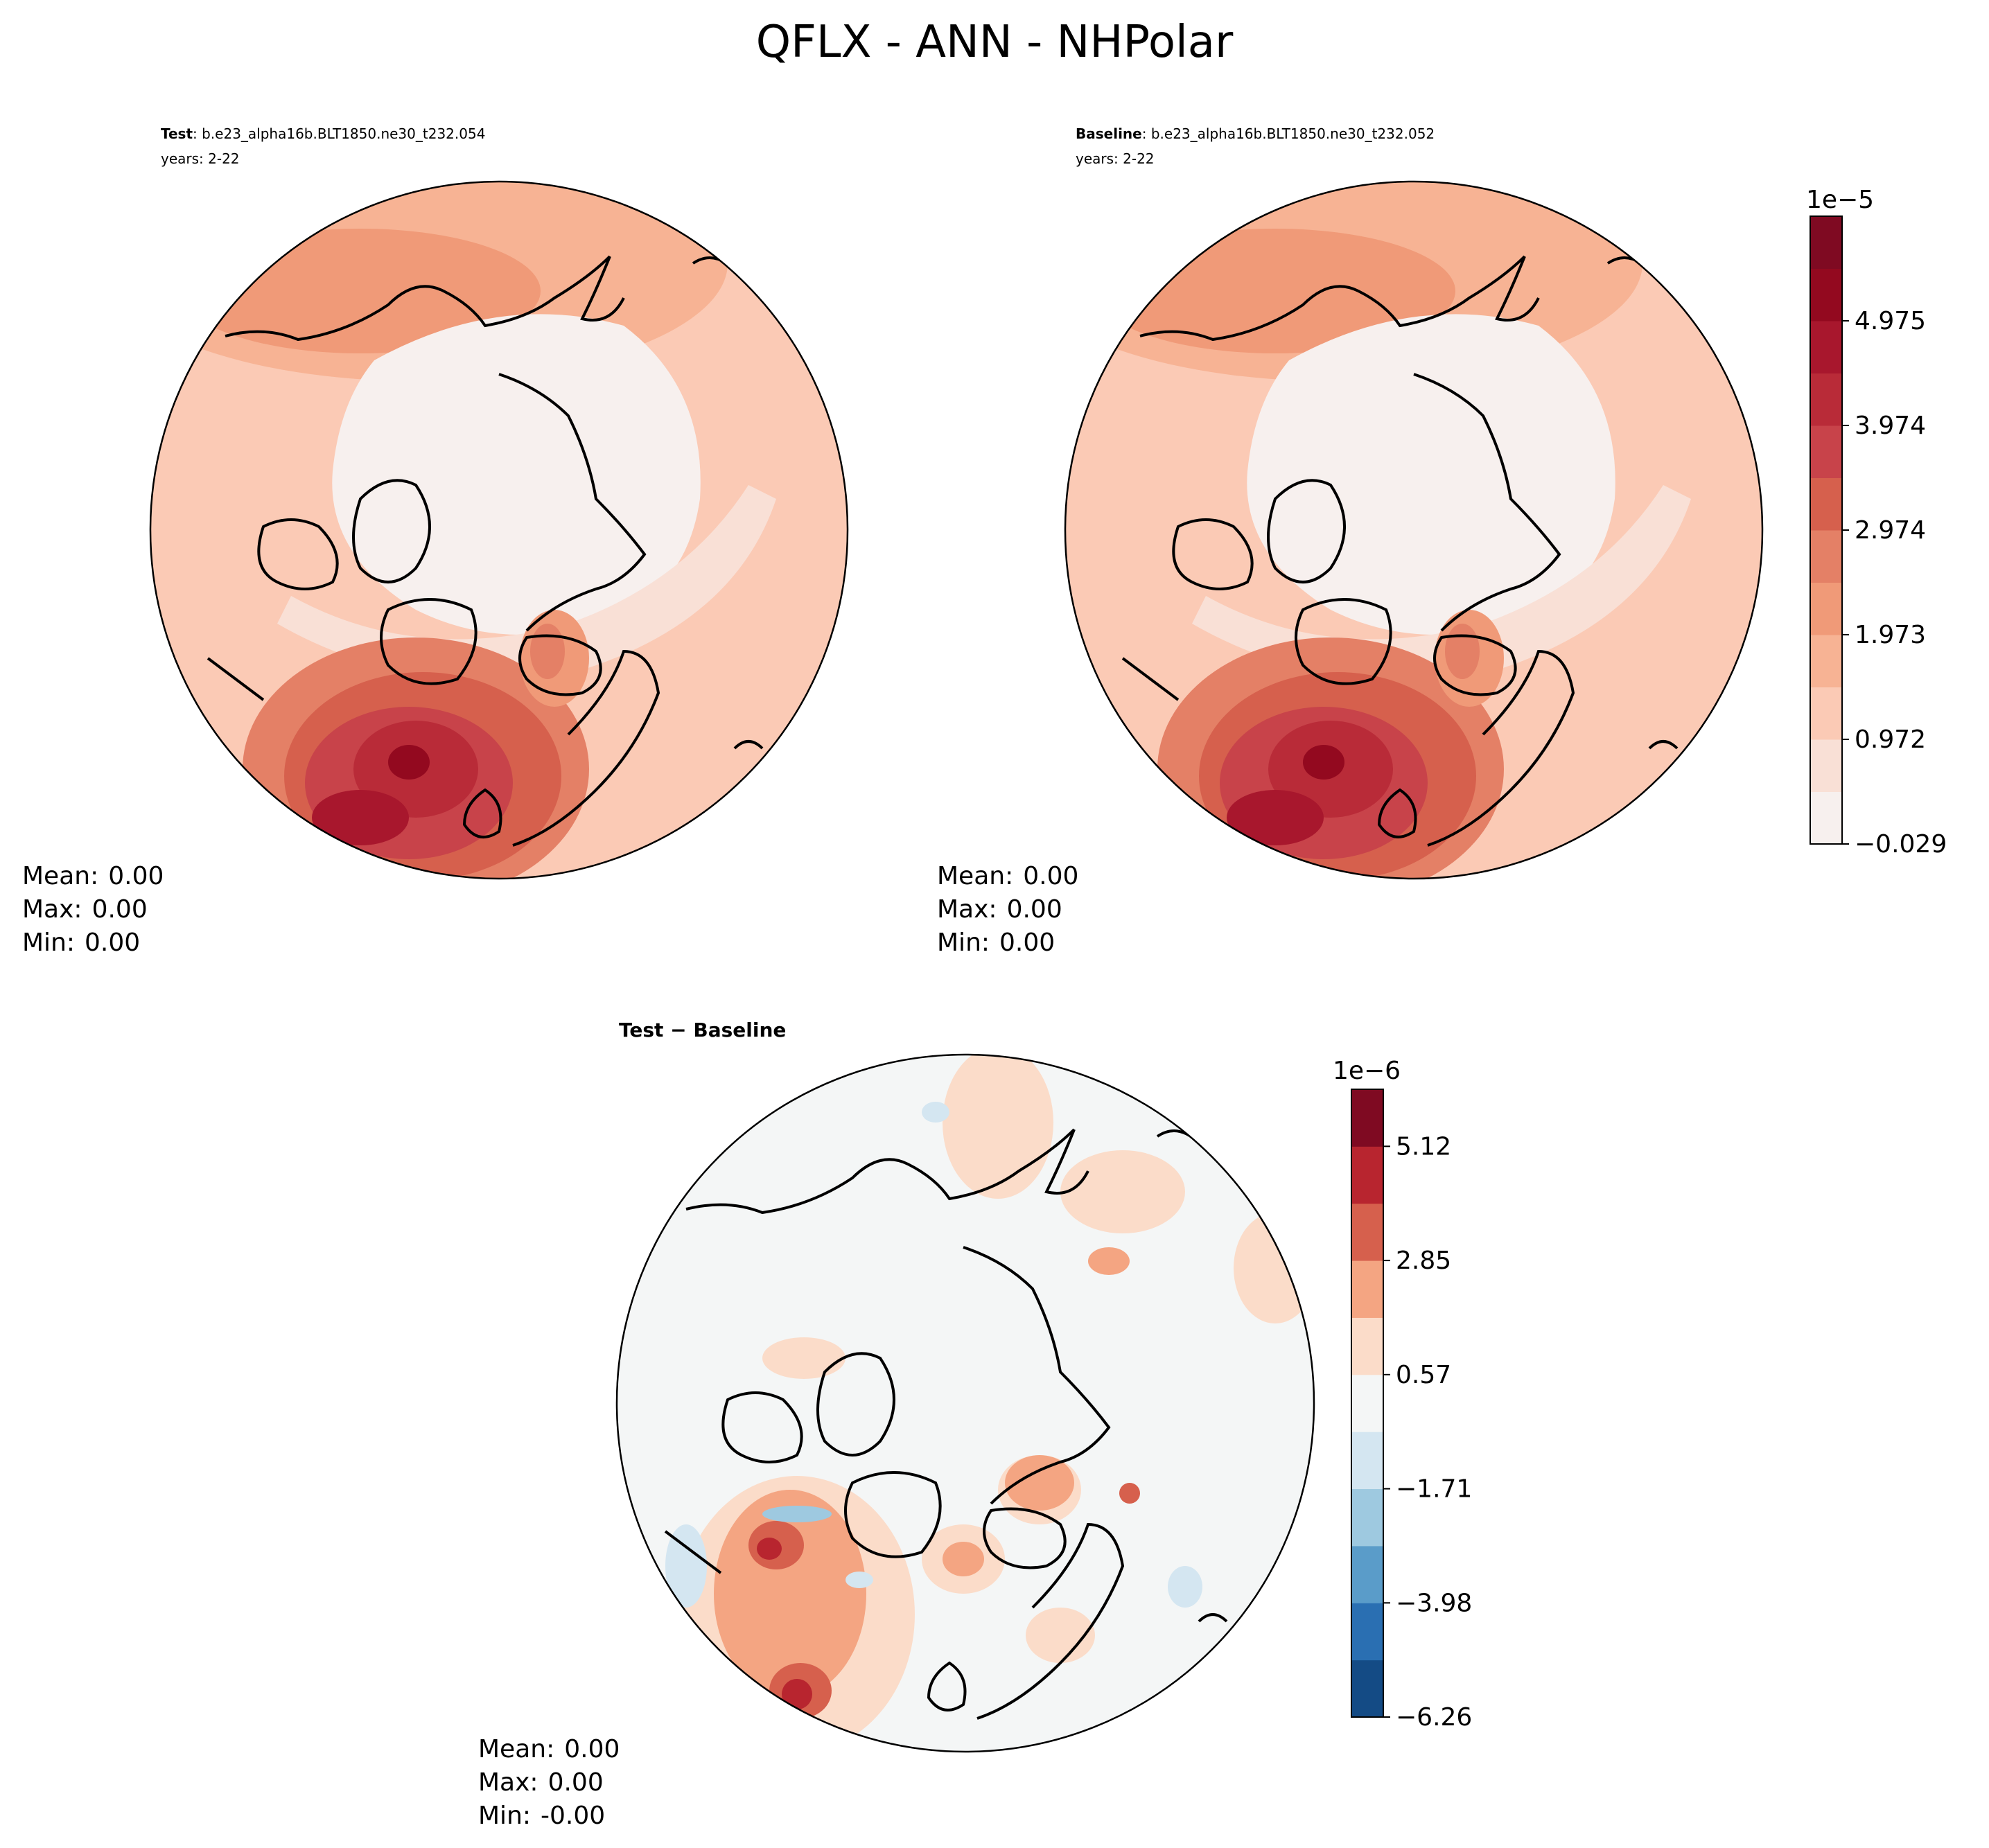 Image resolution: width=1989 pixels, height=1848 pixels. What do you see at coordinates (1890, 426) in the screenshot?
I see `colorbar-main-tick-label: 3.974` at bounding box center [1890, 426].